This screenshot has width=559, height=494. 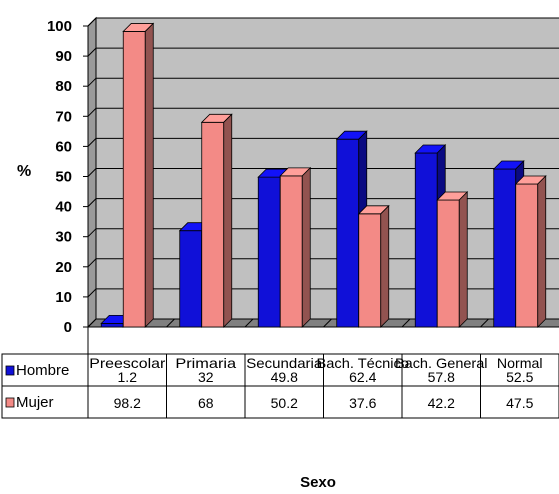 I want to click on y-tick-label: 0, so click(x=68, y=327).